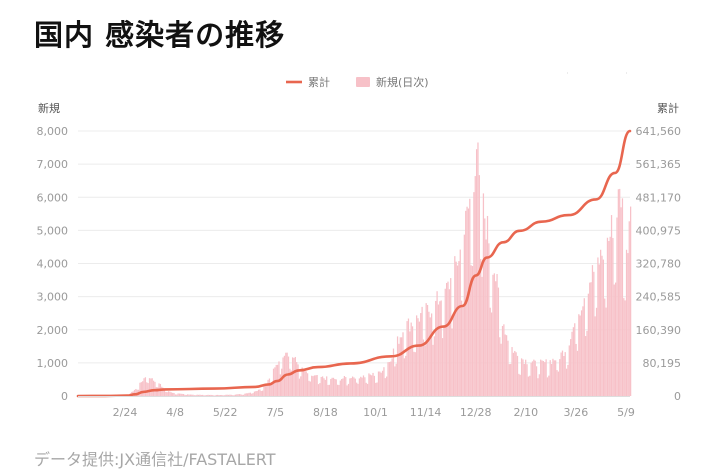  I want to click on left-y-tick-label: 0, so click(64, 396).